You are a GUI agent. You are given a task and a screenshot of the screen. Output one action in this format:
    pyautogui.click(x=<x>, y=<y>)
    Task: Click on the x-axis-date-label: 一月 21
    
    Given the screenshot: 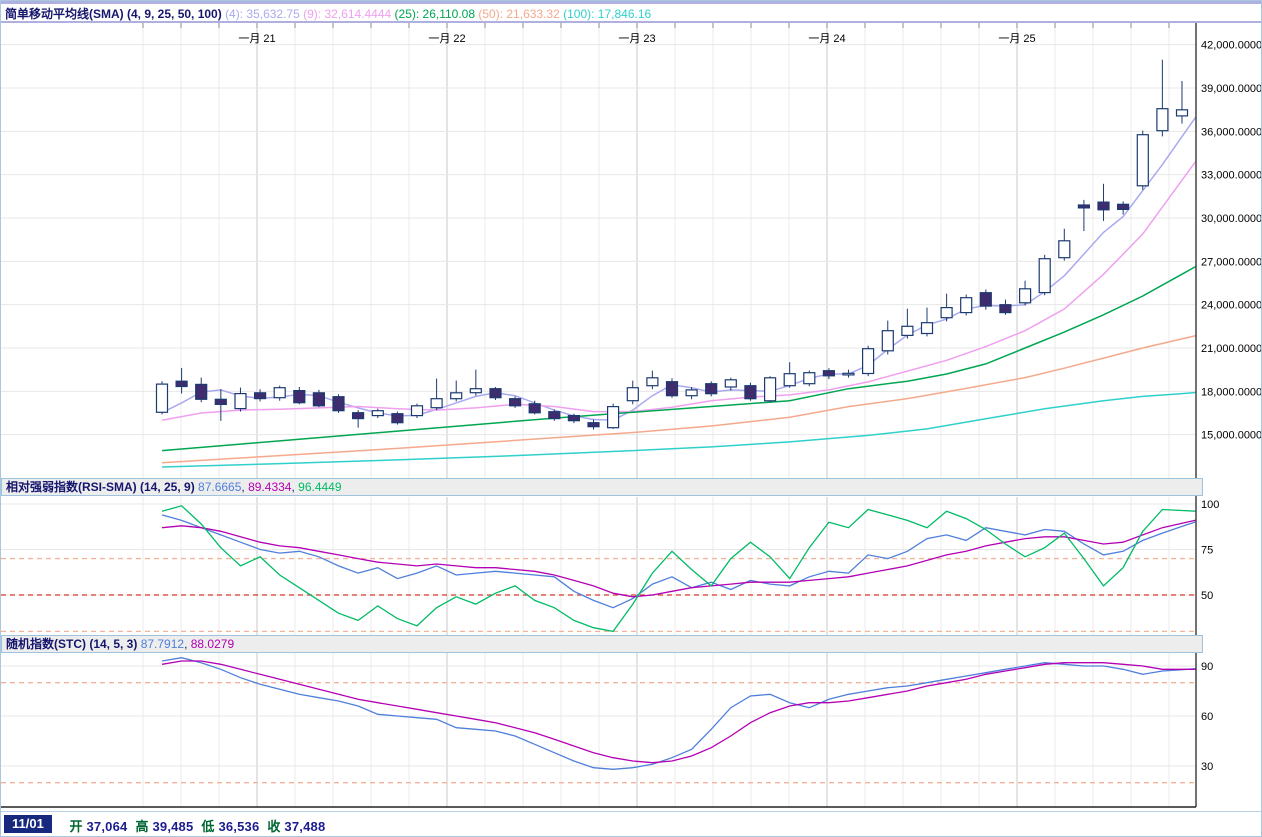 What is the action you would take?
    pyautogui.click(x=256, y=39)
    